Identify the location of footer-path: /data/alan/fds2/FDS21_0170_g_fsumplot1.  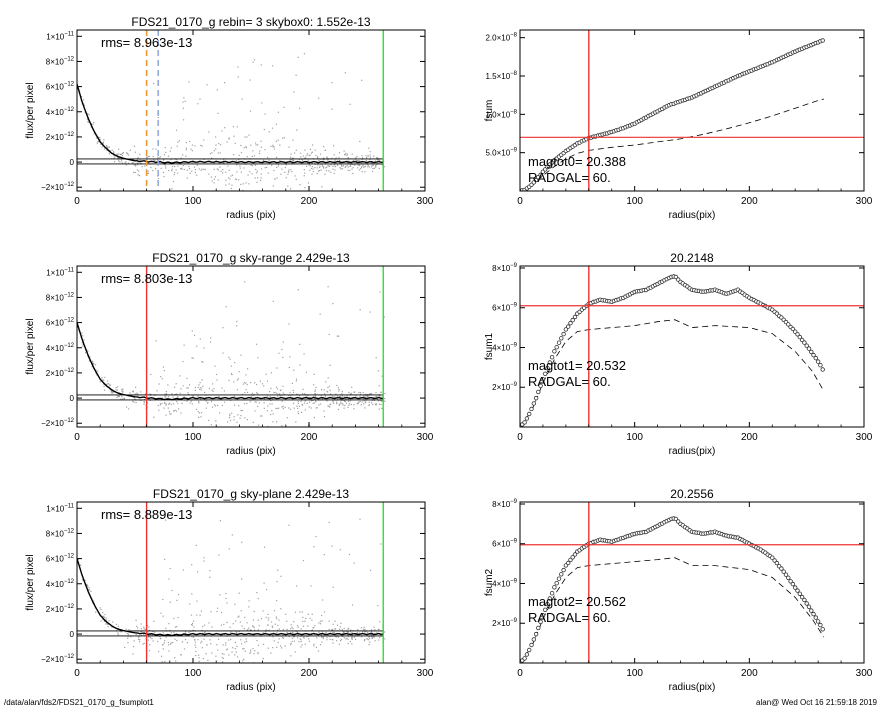
(79, 702).